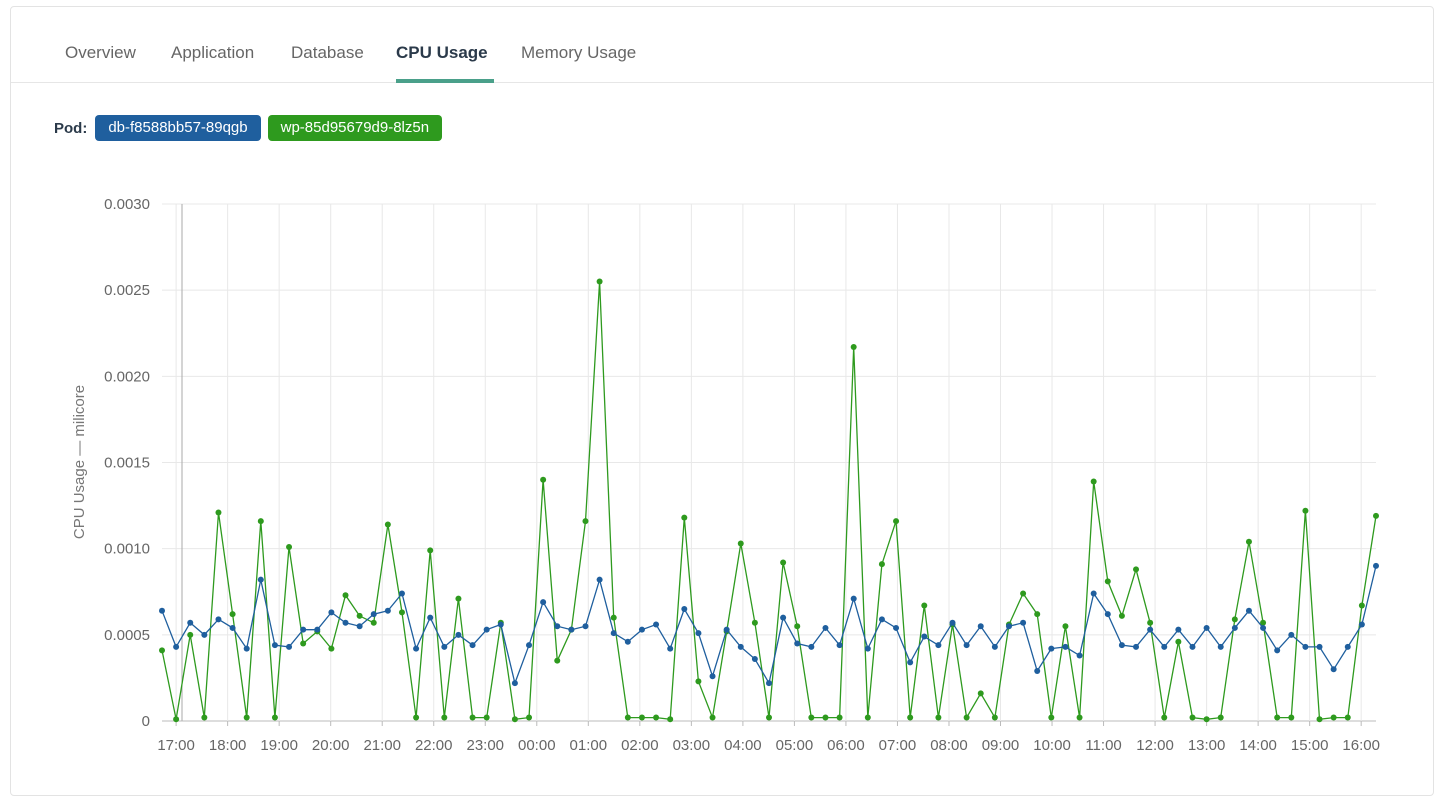 The image size is (1454, 796). Describe the element at coordinates (355, 128) in the screenshot. I see `pod-badge-wp: wp-85d95679d9-8lz5n` at that location.